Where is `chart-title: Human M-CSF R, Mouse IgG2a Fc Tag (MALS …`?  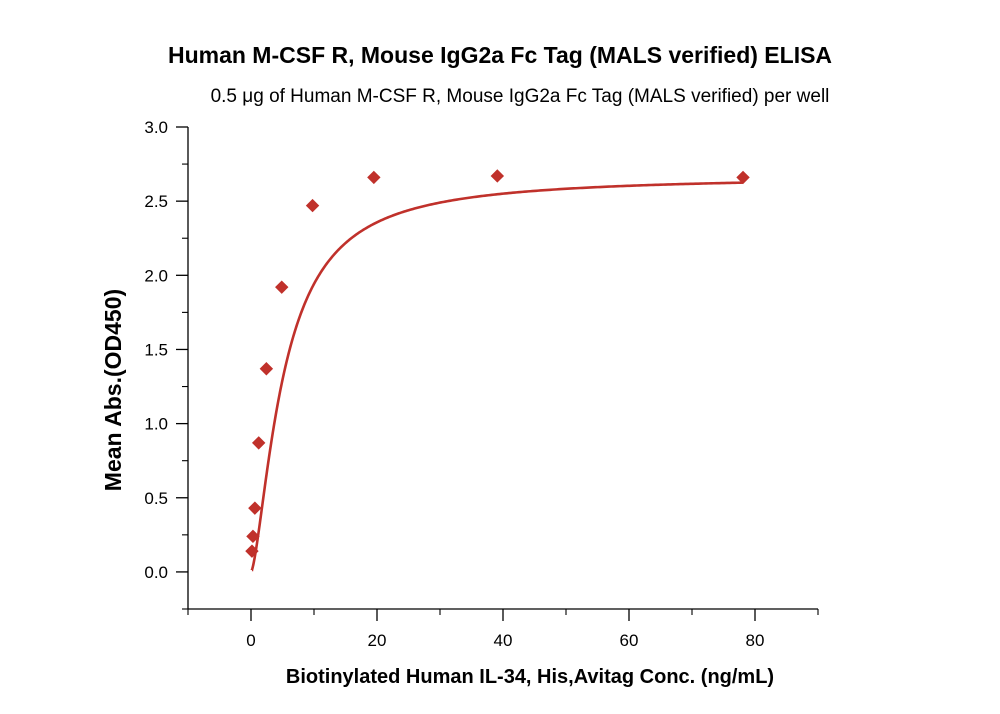
chart-title: Human M-CSF R, Mouse IgG2a Fc Tag (MALS … is located at coordinates (500, 55).